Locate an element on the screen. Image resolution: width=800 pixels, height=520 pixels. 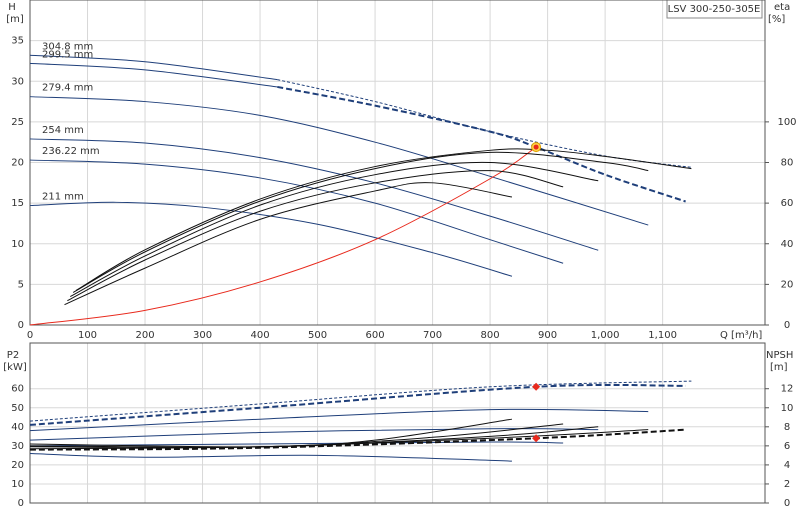
curve-label: 299.5 mm is located at coordinates (67, 54).